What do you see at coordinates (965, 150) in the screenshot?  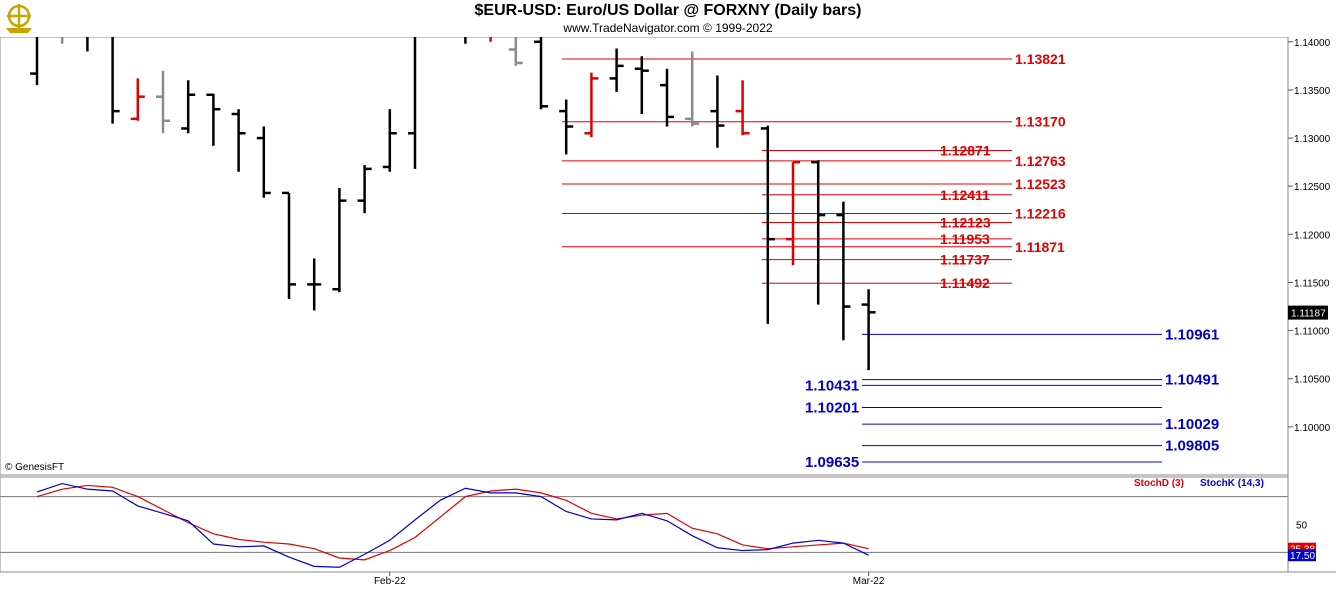 I see `resistance-label: 1.12871` at bounding box center [965, 150].